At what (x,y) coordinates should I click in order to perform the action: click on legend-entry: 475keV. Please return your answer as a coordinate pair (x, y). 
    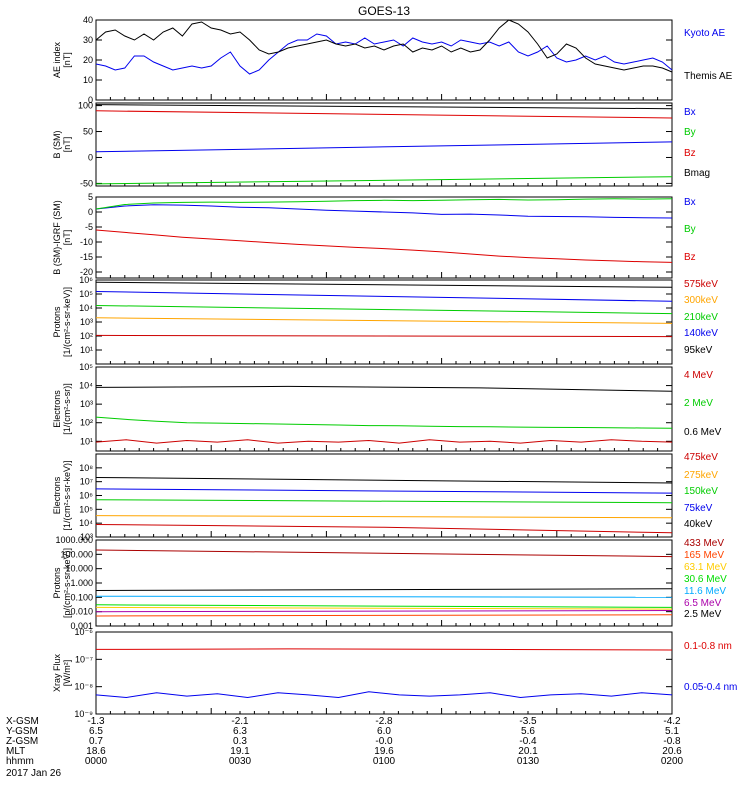
    Looking at the image, I should click on (701, 457).